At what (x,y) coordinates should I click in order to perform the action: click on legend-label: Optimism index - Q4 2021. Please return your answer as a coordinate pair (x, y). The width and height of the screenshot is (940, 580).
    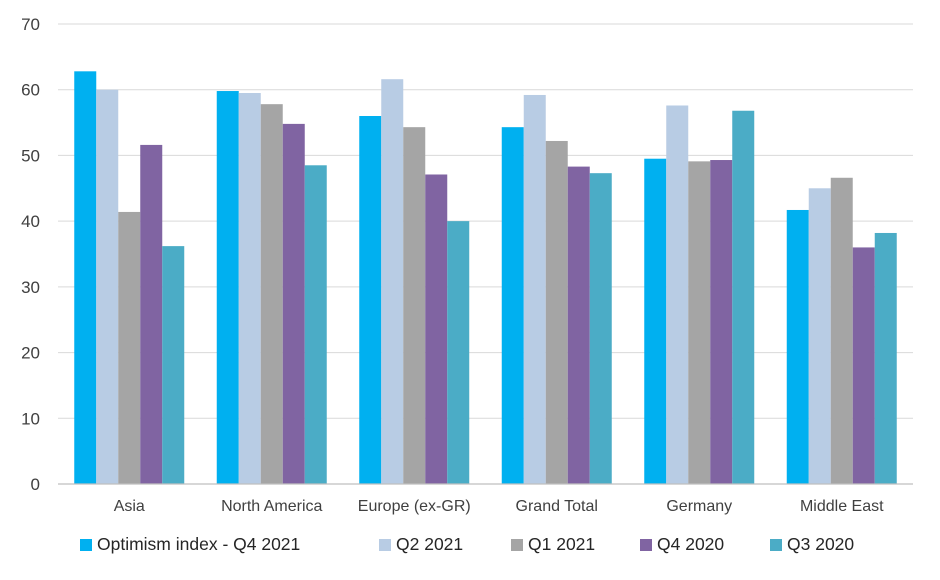
    Looking at the image, I should click on (198, 544).